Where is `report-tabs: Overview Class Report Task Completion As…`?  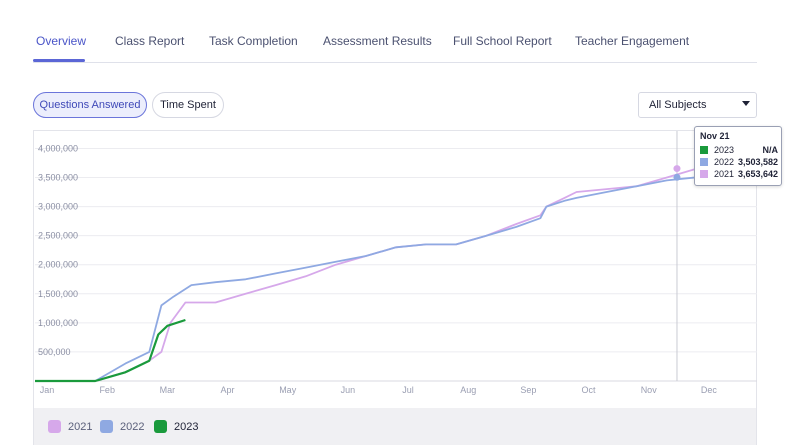
report-tabs: Overview Class Report Task Completion As… is located at coordinates (395, 31).